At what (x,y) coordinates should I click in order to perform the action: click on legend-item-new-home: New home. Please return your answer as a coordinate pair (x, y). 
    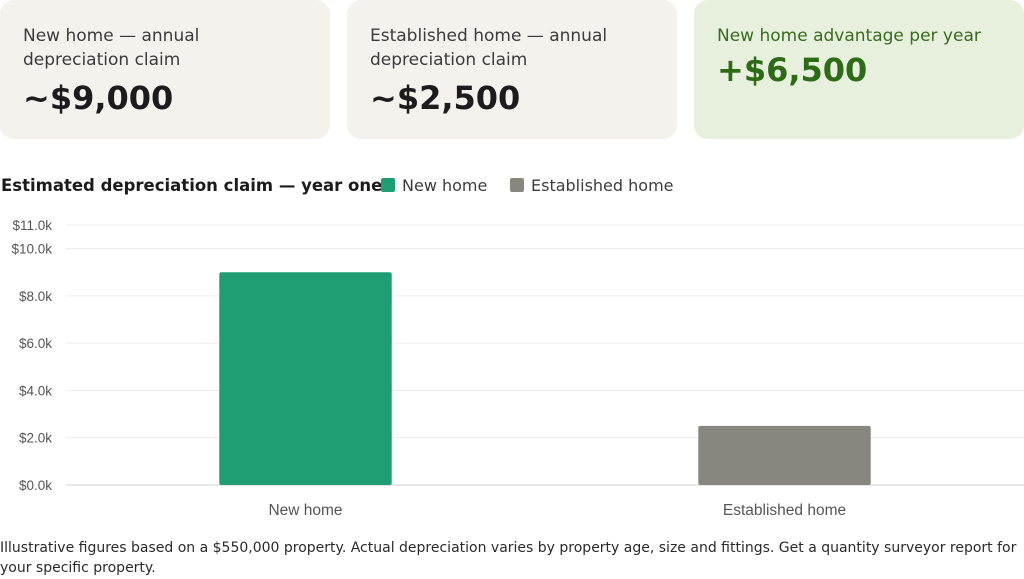
    Looking at the image, I should click on (434, 185).